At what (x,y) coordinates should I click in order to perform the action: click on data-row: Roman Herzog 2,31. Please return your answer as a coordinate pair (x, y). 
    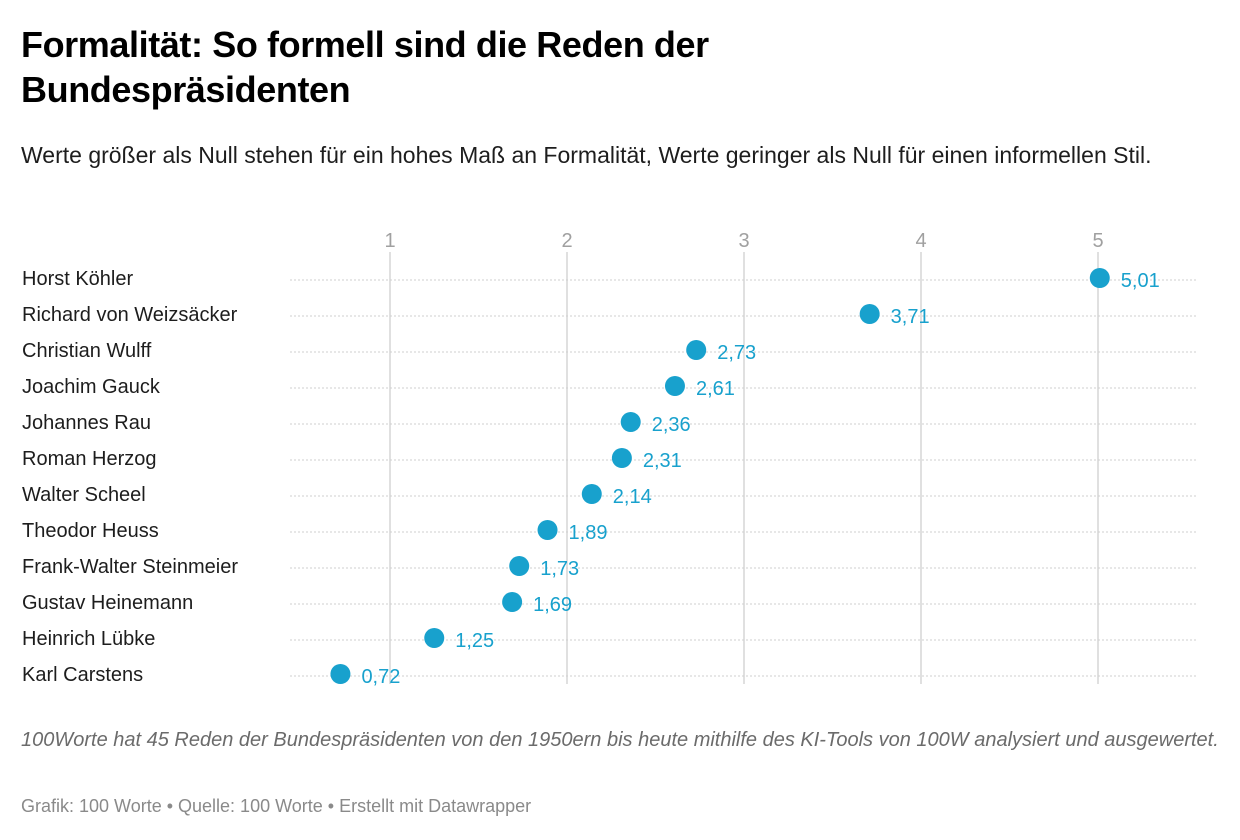
    Looking at the image, I should click on (609, 460).